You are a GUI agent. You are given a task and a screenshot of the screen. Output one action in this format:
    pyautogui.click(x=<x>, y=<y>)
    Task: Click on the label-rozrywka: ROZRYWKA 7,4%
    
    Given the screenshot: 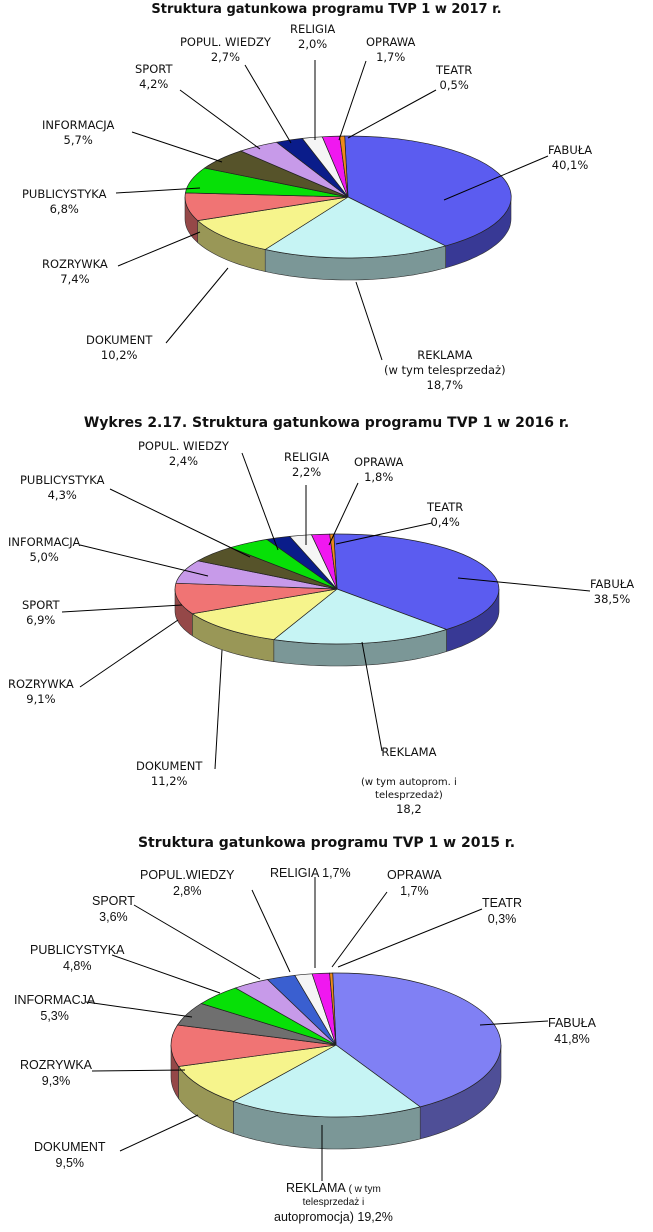 What is the action you would take?
    pyautogui.click(x=75, y=271)
    